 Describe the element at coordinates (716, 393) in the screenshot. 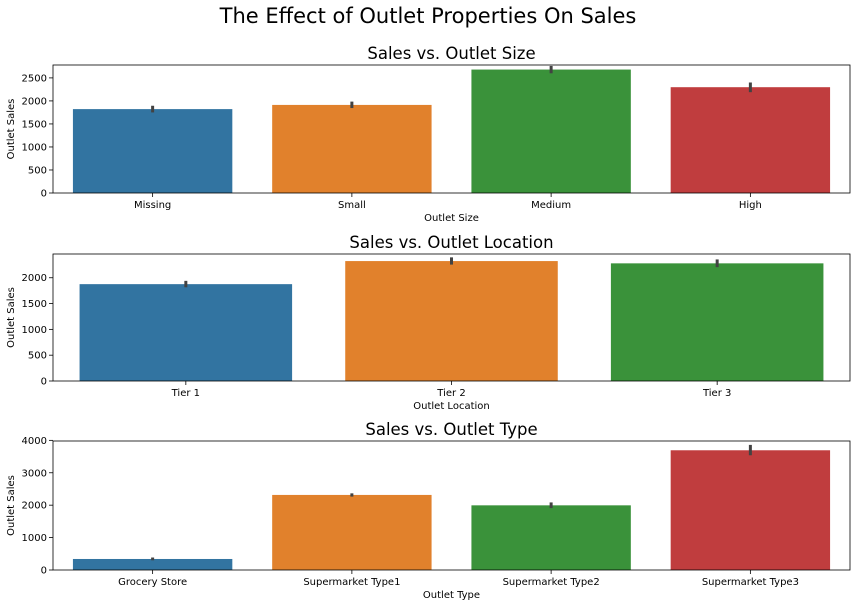

I see `x-tick-label: Tier 3` at that location.